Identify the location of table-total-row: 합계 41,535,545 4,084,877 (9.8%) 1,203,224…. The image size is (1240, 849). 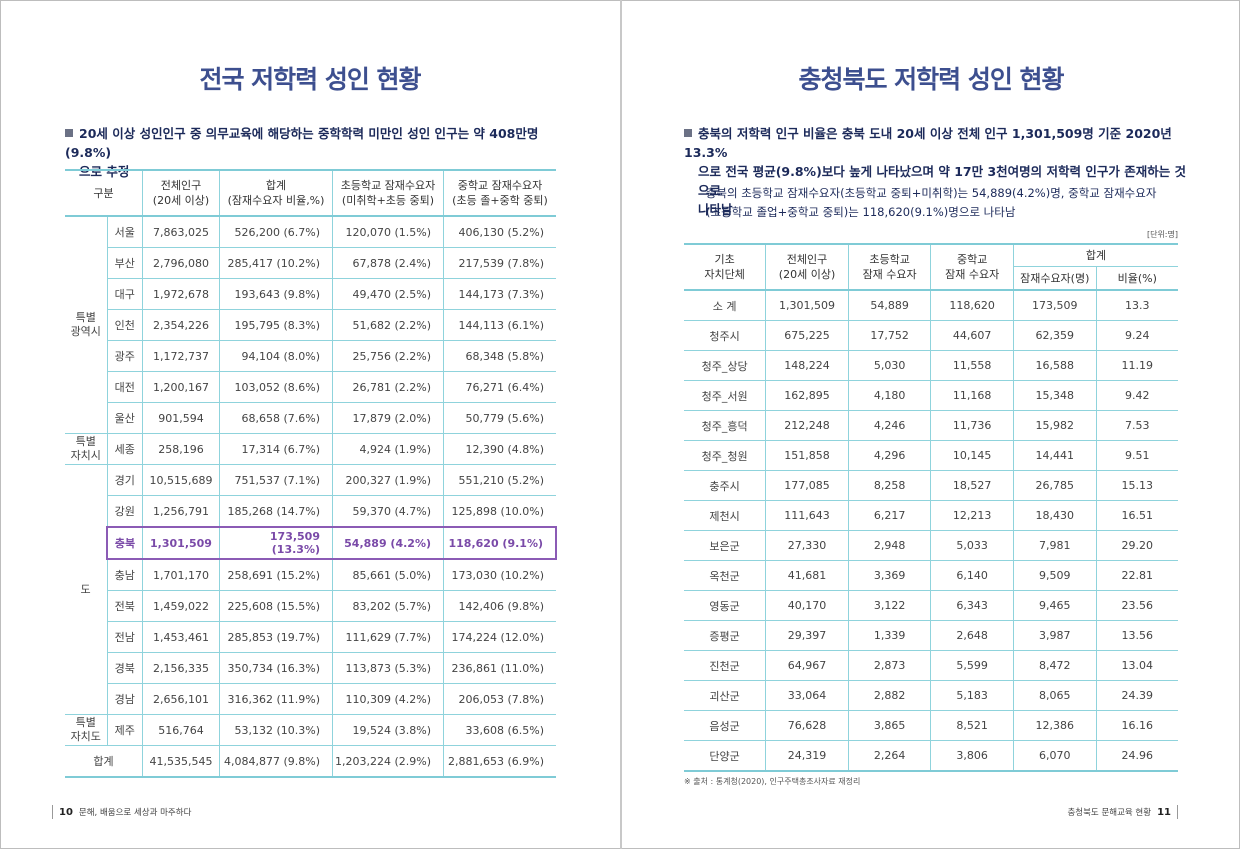
(310, 761).